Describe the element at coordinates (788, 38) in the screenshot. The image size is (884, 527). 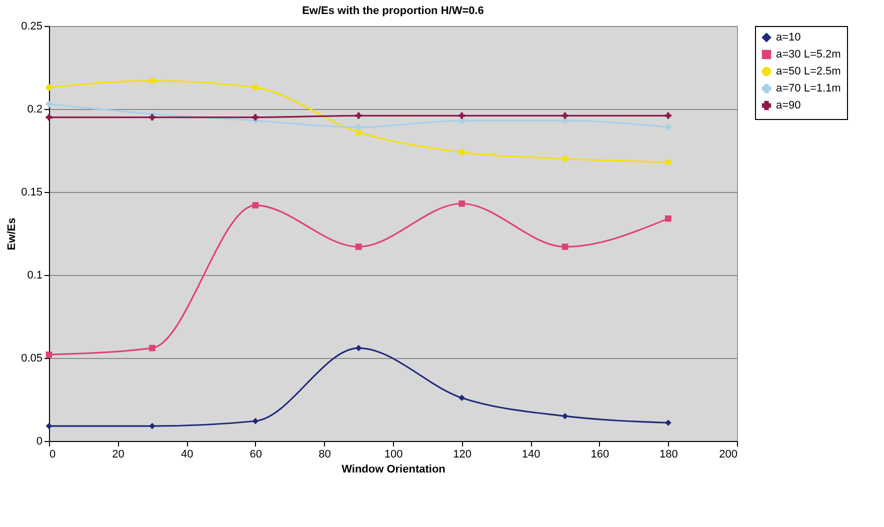
I see `legend-label: a=10` at that location.